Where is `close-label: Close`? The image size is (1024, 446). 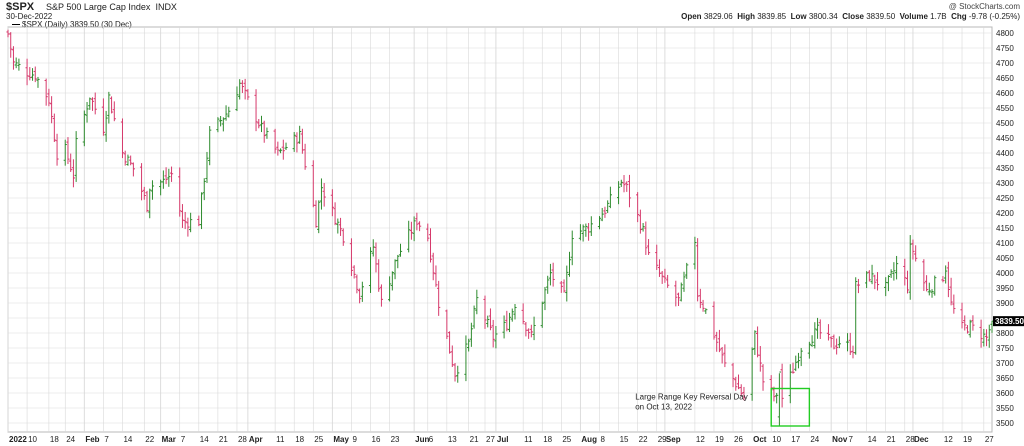
close-label: Close is located at coordinates (853, 16).